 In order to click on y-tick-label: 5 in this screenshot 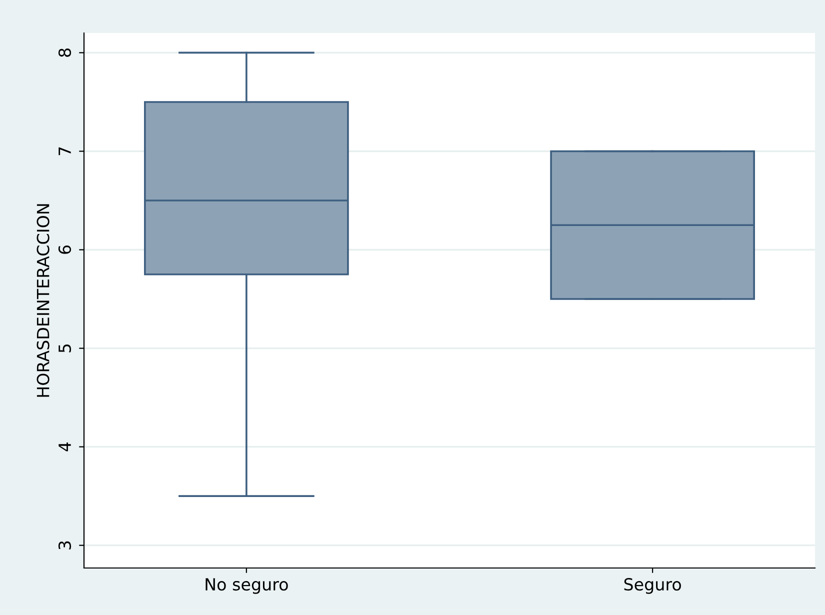, I will do `click(65, 348)`.